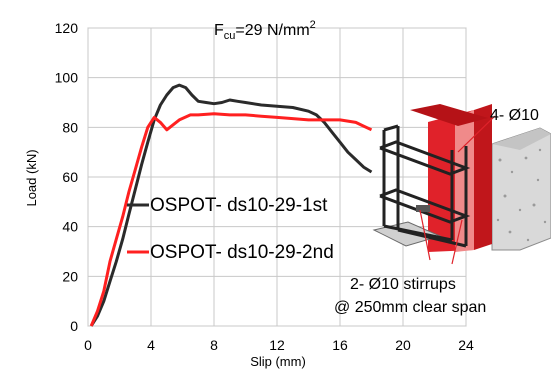 Image resolution: width=551 pixels, height=378 pixels. I want to click on x-tick-label: 16, so click(340, 345).